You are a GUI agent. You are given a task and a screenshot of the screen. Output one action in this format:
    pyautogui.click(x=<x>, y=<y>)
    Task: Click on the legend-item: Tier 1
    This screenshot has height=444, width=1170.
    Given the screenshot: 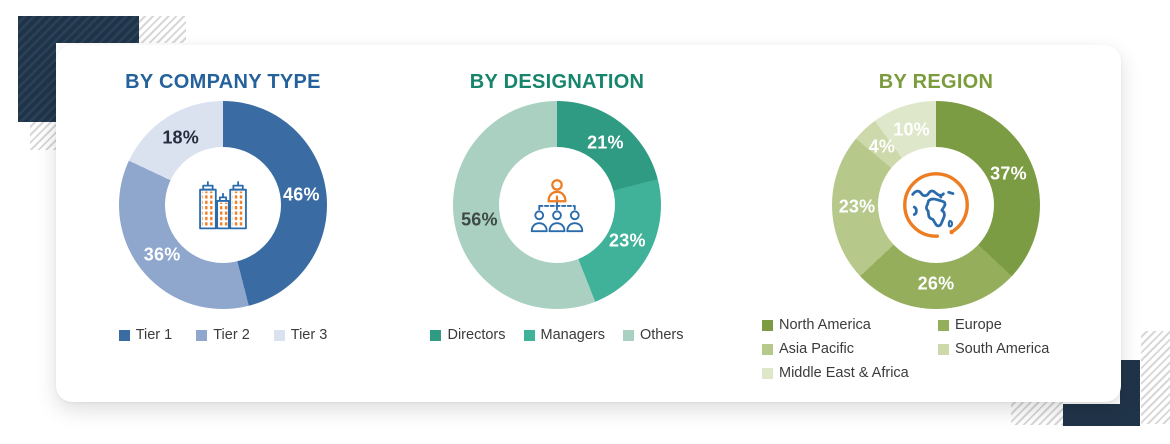 What is the action you would take?
    pyautogui.click(x=145, y=335)
    